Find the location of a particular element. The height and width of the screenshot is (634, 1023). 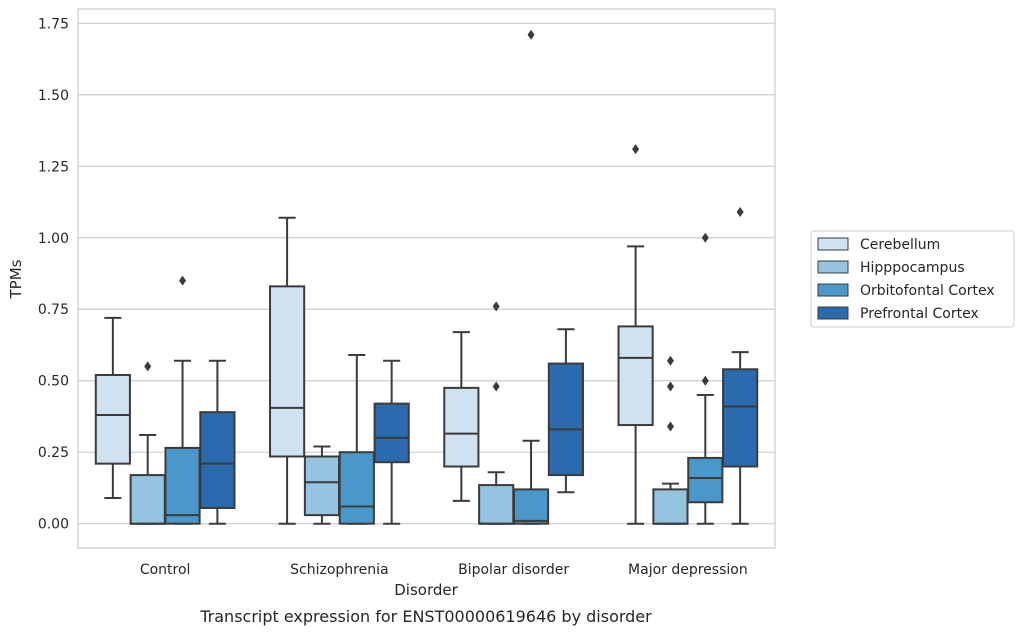

legend-entry: Cerebellum is located at coordinates (900, 245).